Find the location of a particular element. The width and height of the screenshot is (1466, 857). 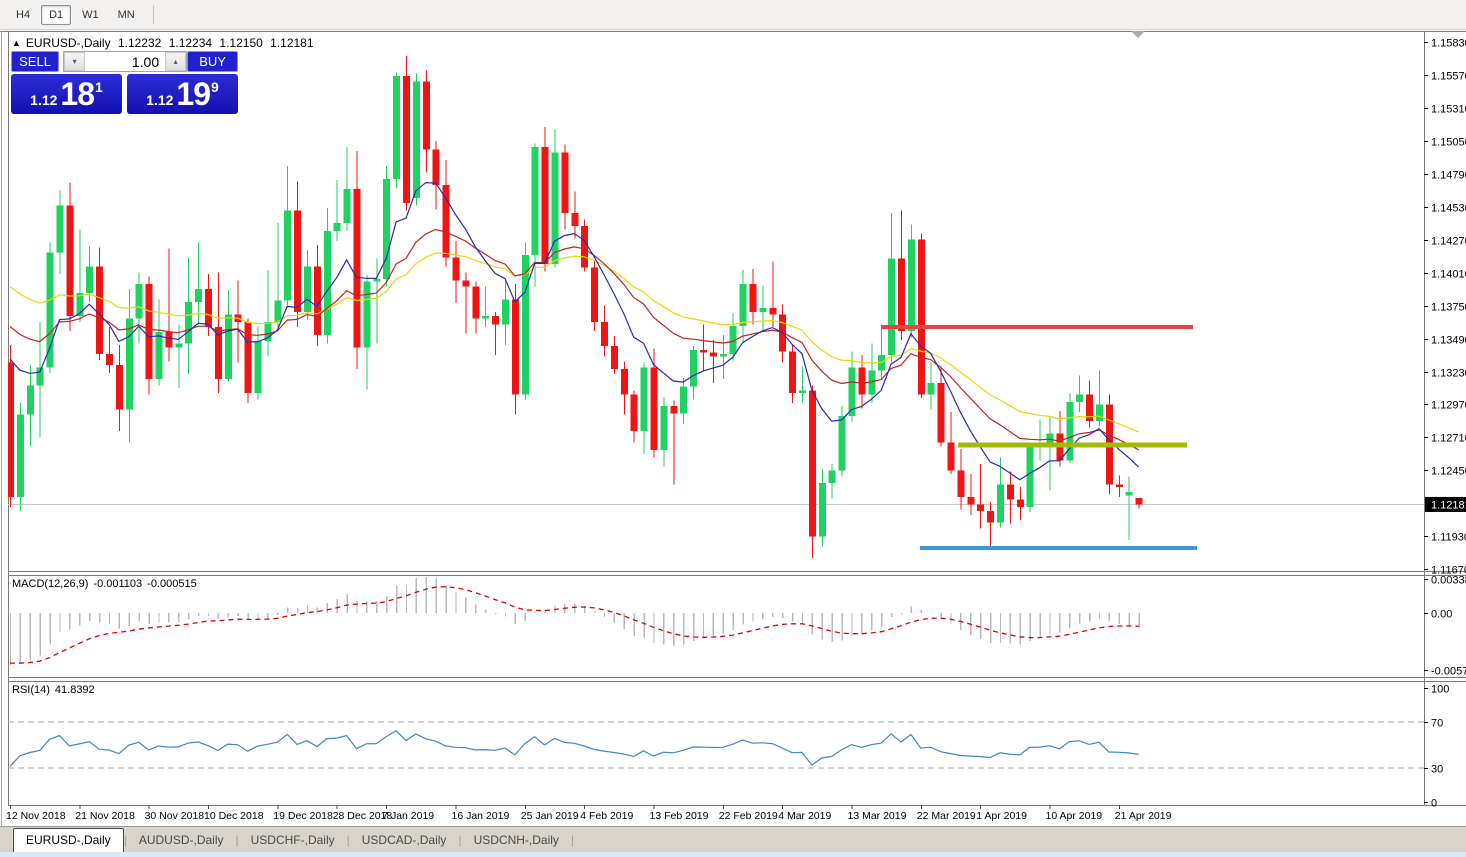

ohlc-high: 1.12234 is located at coordinates (190, 43).